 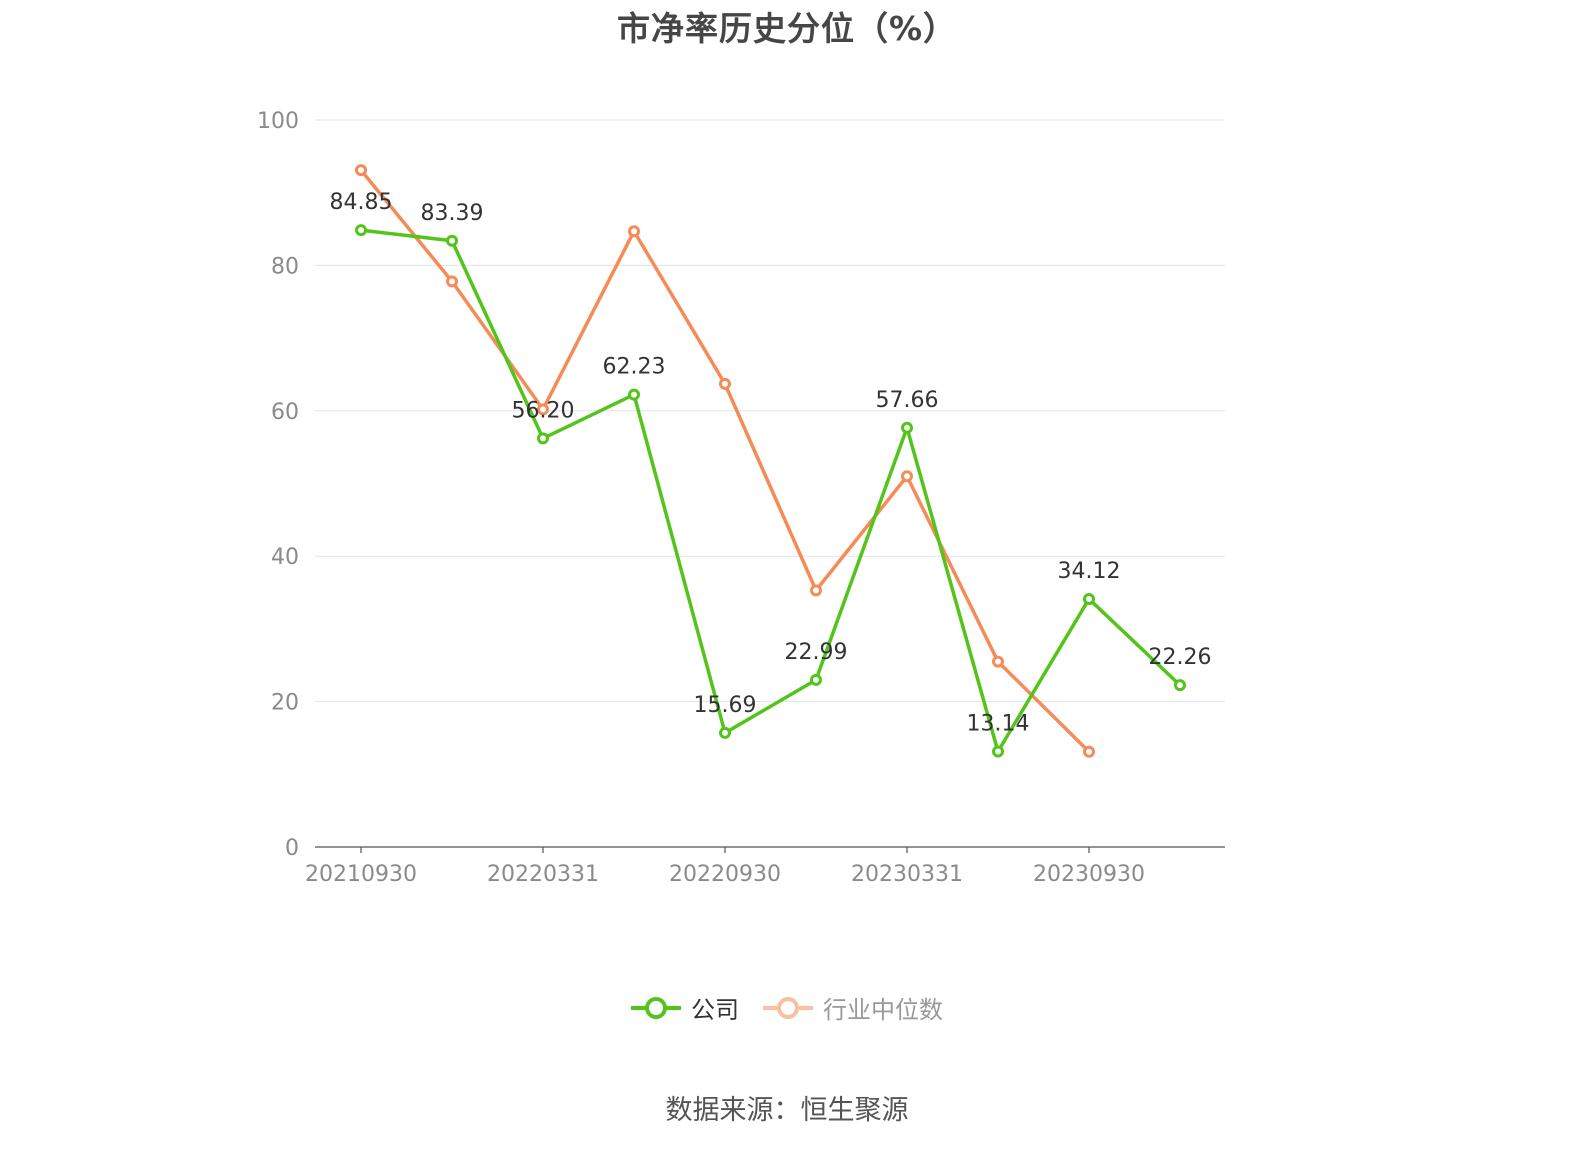 I want to click on legend-industry-icon, so click(x=788, y=1007).